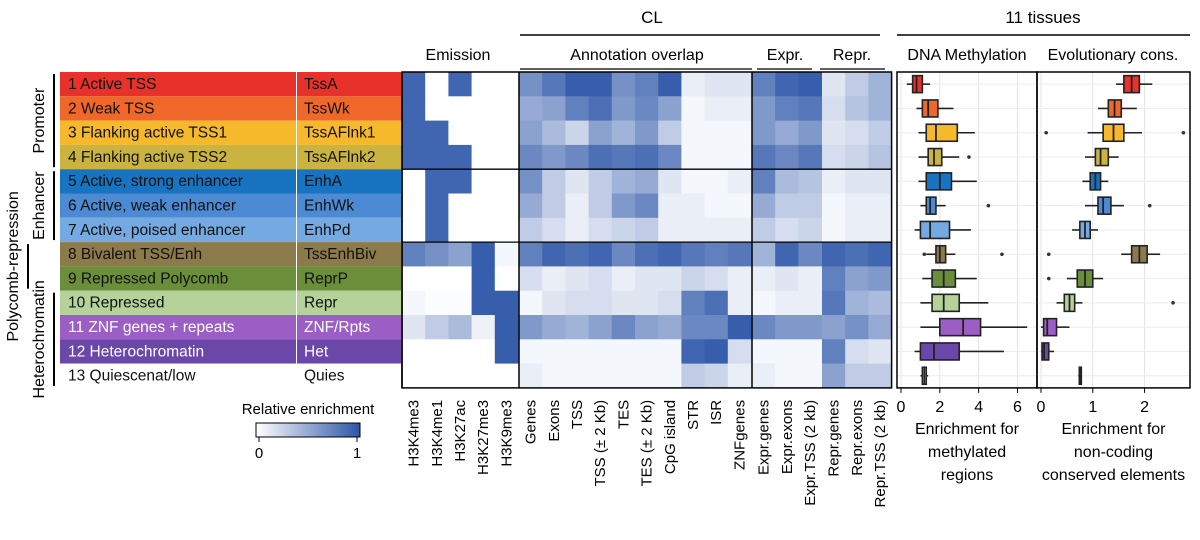  I want to click on state-abbr: TssEnhBiv, so click(340, 254).